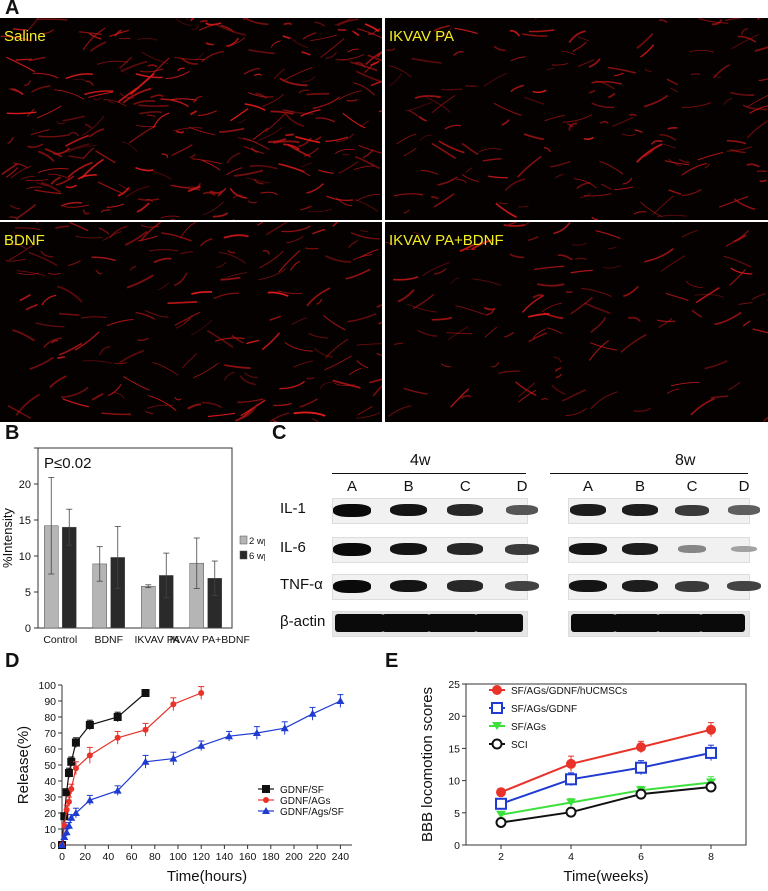  What do you see at coordinates (108, 640) in the screenshot?
I see `x-category-label: BDNF` at bounding box center [108, 640].